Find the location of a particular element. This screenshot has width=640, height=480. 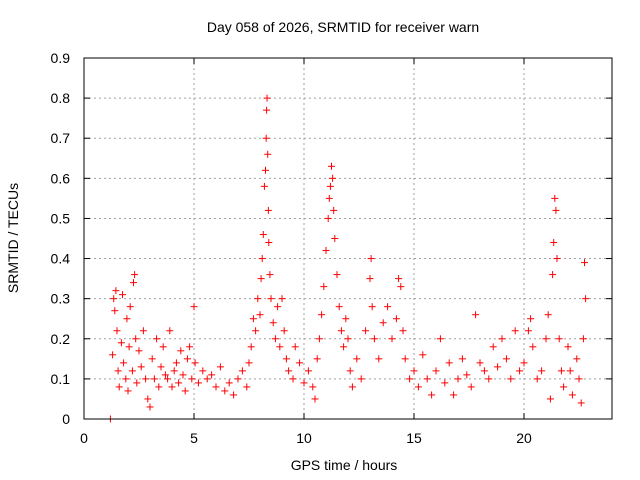

x-axis-label: GPS time / hours is located at coordinates (344, 465).